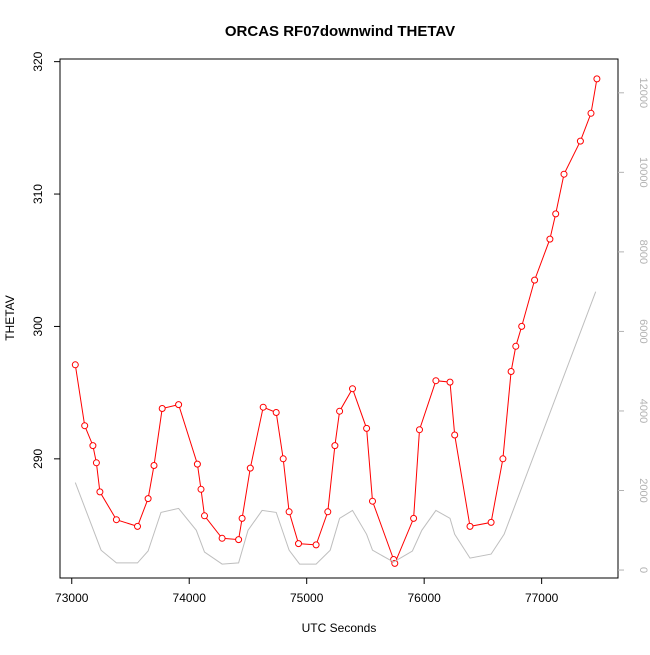 The image size is (650, 655). Describe the element at coordinates (643, 172) in the screenshot. I see `y2-tick-label: 10000` at that location.